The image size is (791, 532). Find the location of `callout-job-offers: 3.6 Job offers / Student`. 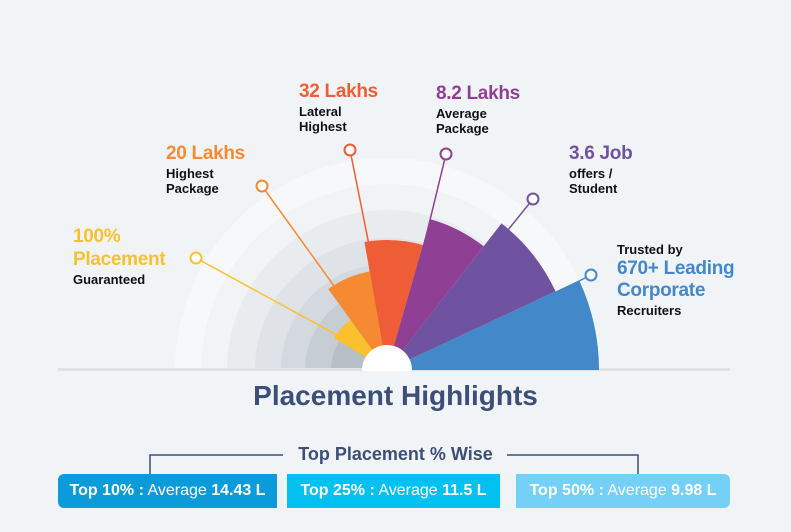

callout-job-offers: 3.6 Job offers / Student is located at coordinates (601, 170).